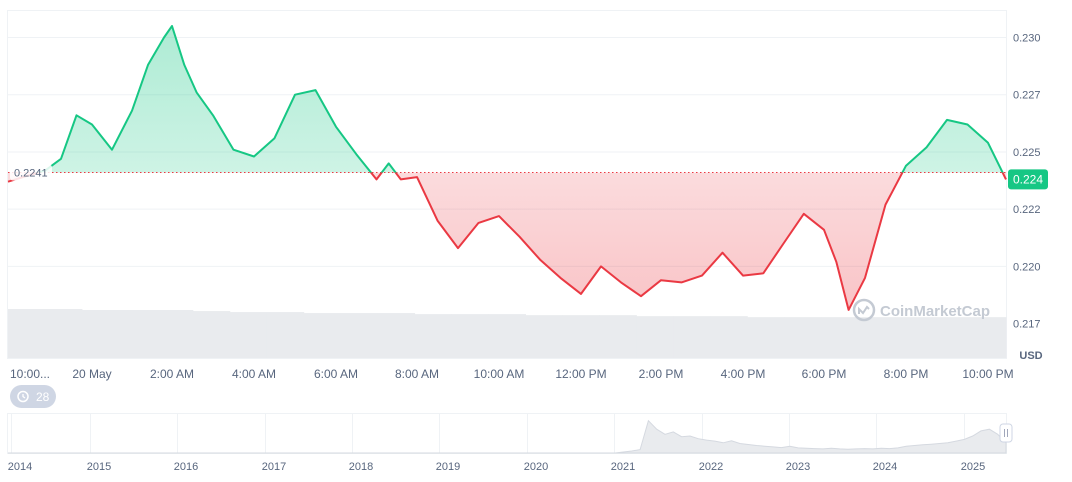  What do you see at coordinates (973, 467) in the screenshot?
I see `navigator-year-label: 2025` at bounding box center [973, 467].